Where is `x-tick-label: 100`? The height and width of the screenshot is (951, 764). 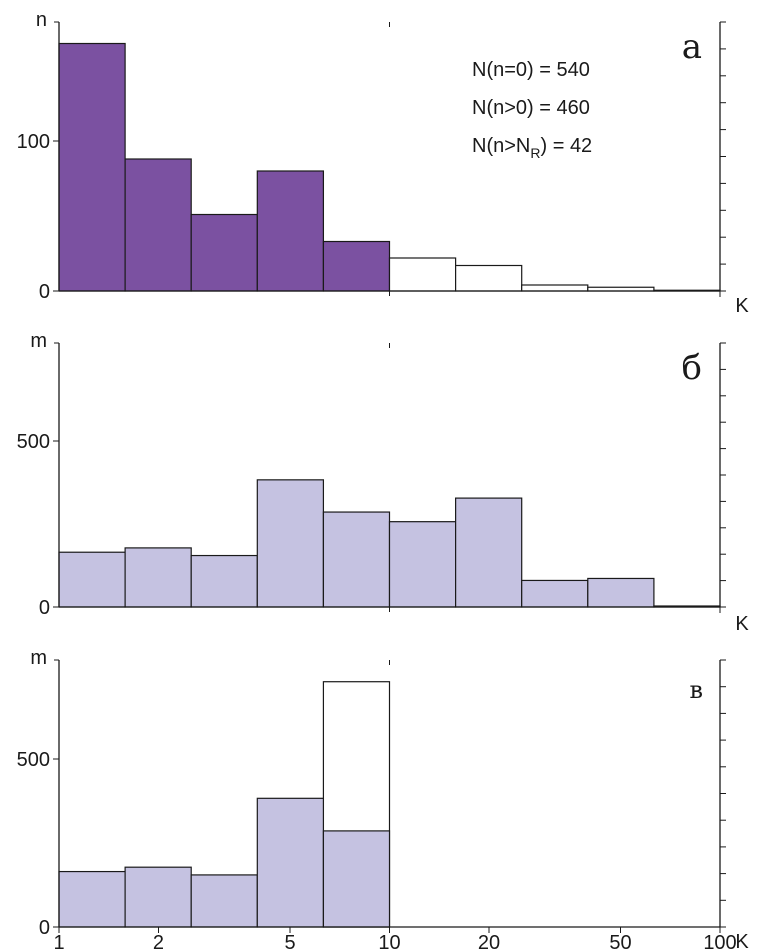
x-tick-label: 100 is located at coordinates (719, 941).